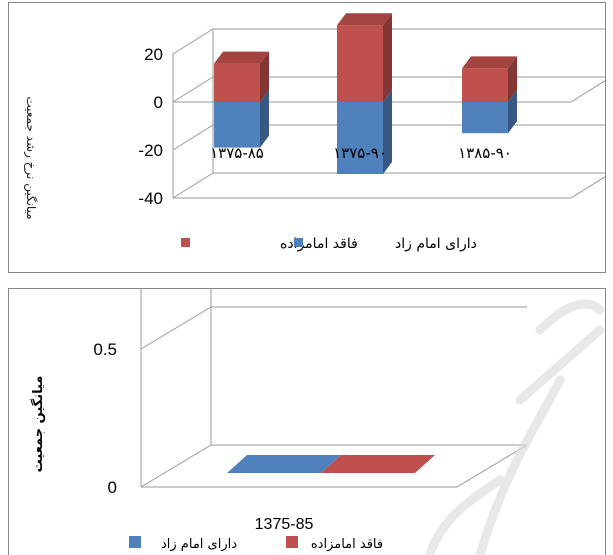 The width and height of the screenshot is (613, 555). I want to click on chart-2-y-axis-label: میانگین جمعیت, so click(38, 424).